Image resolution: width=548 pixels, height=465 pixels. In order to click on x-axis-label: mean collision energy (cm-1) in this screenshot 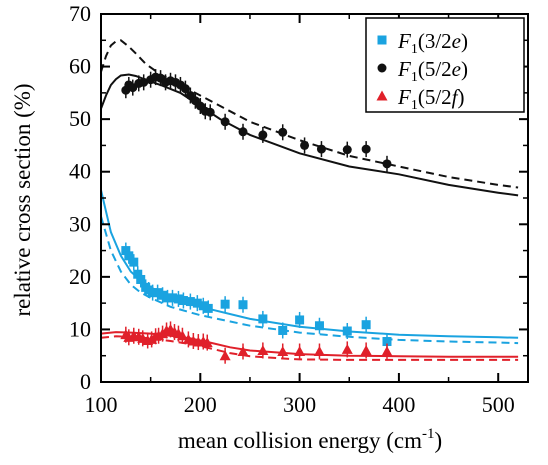, I will do `click(310, 439)`.